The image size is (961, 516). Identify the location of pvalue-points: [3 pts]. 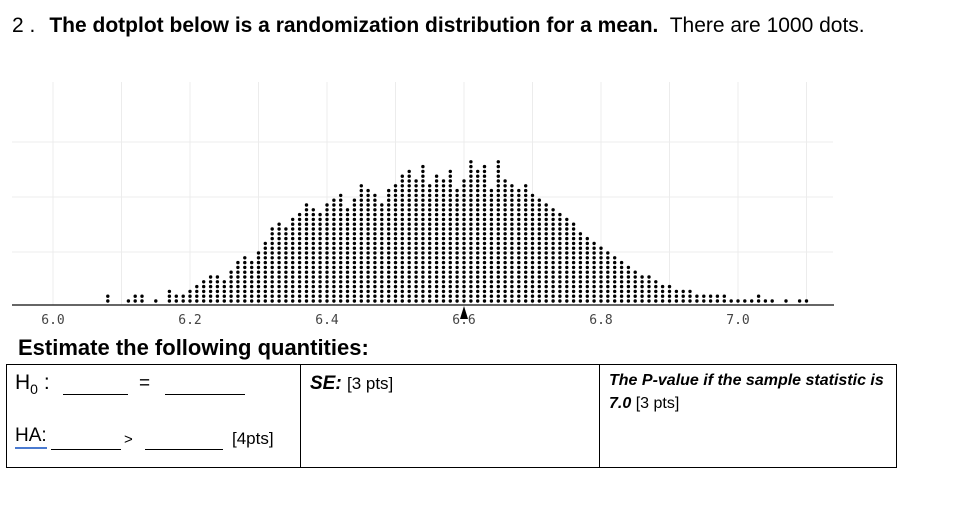
(657, 403).